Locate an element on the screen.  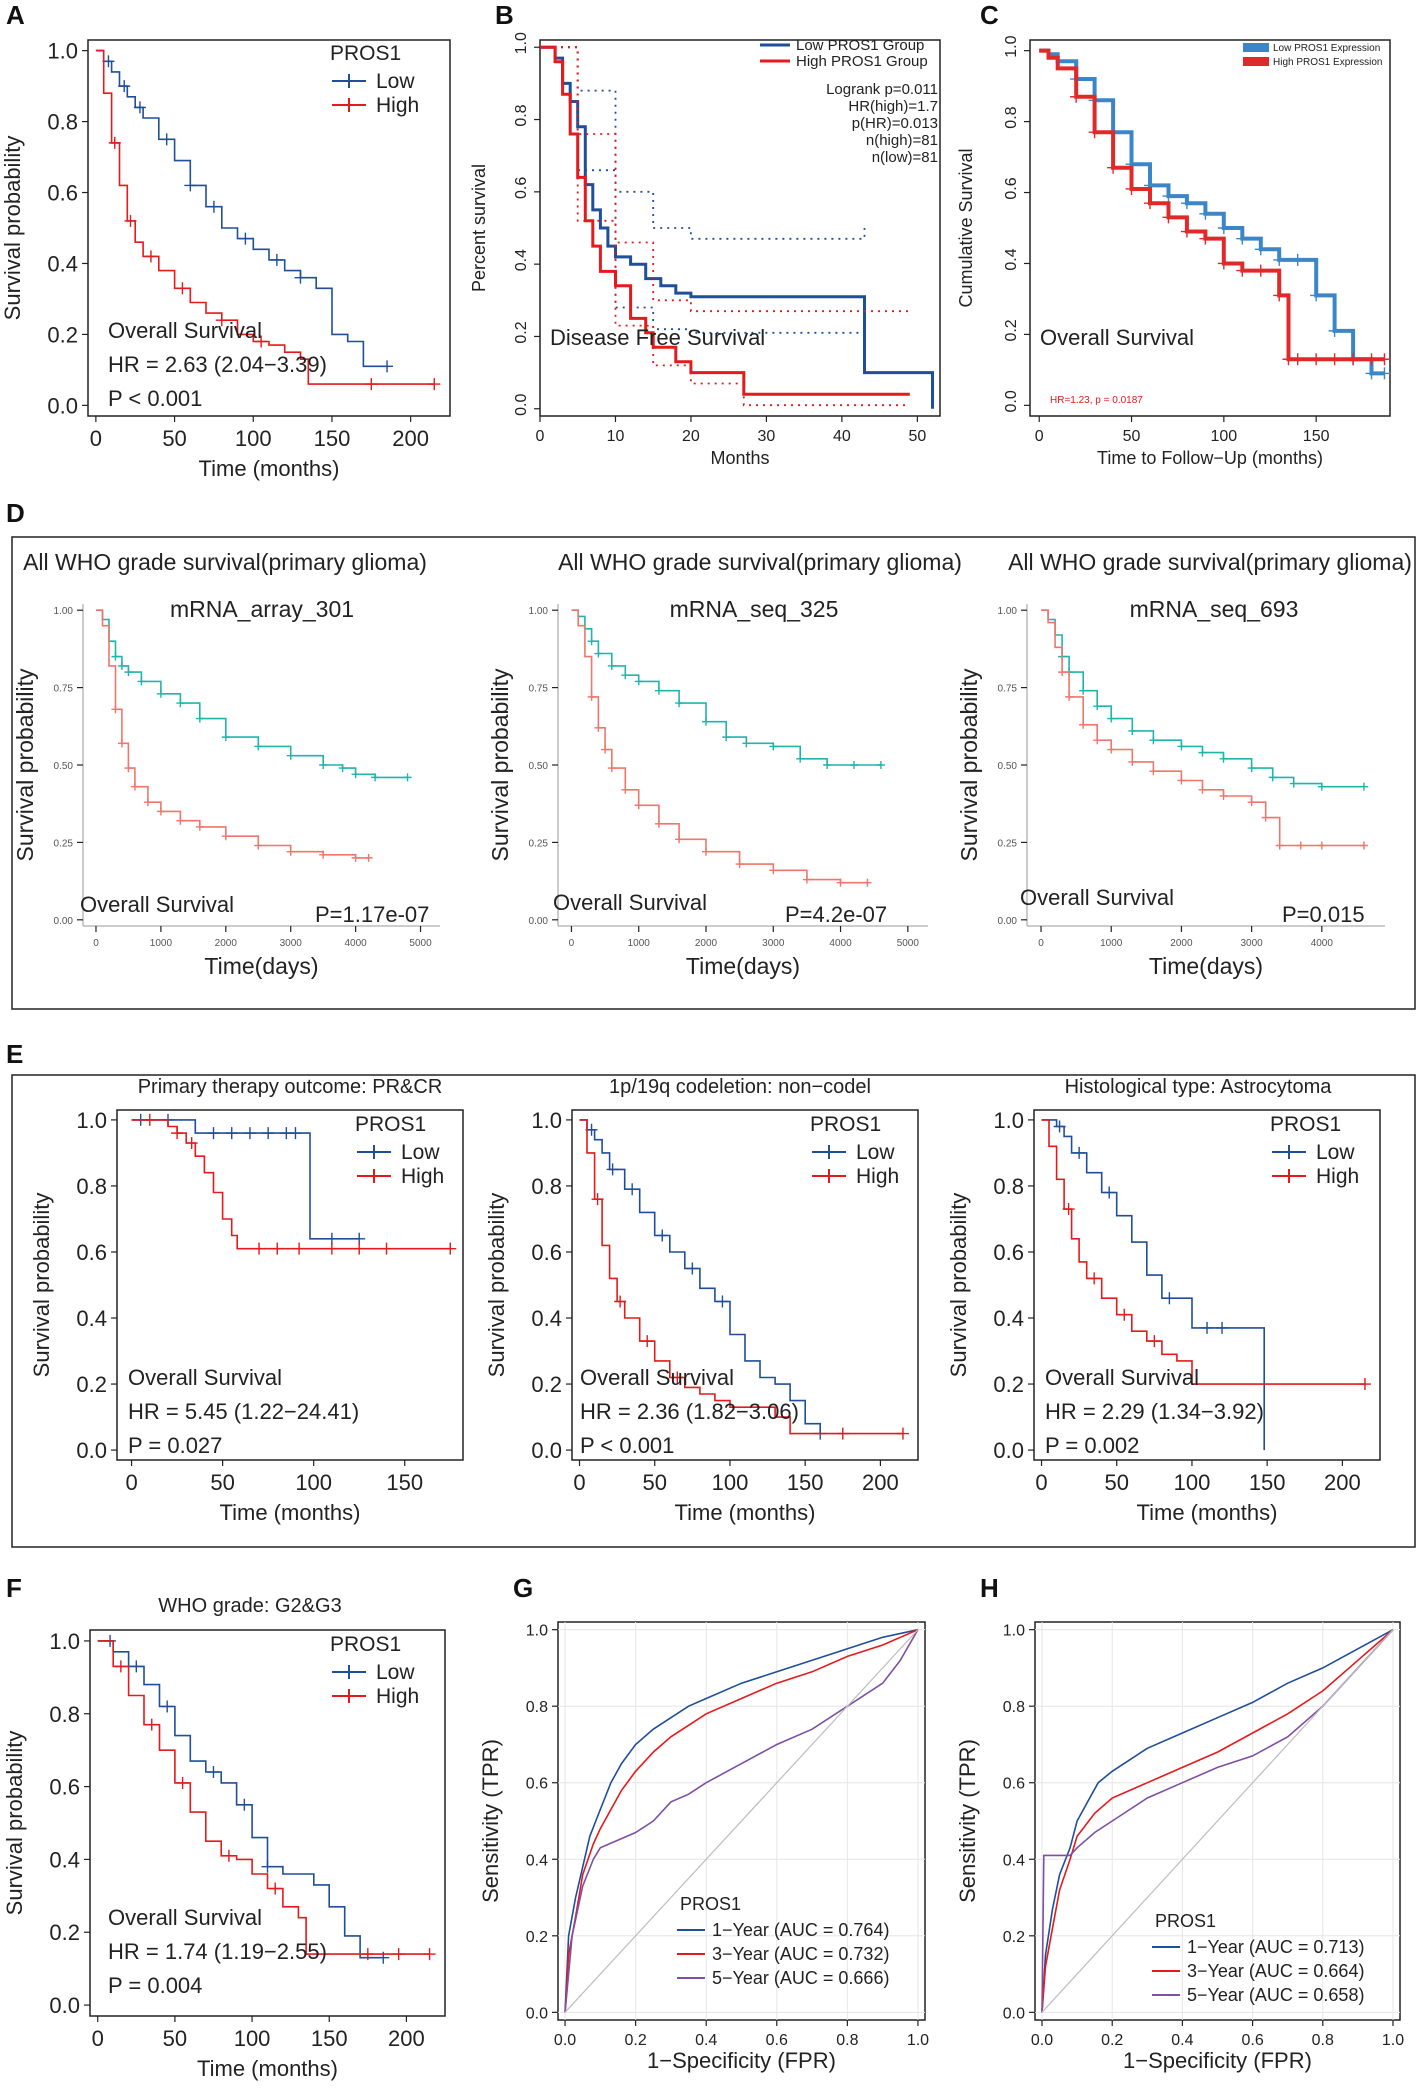
x-tick-label: 1.0 is located at coordinates (918, 2040).